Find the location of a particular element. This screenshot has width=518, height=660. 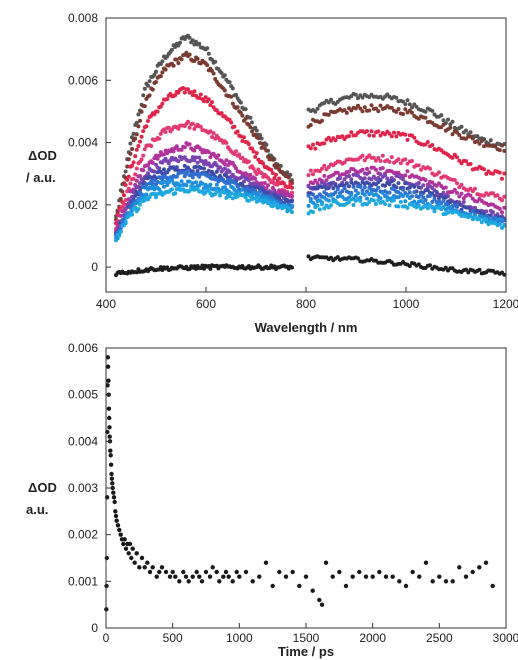

spectra-x-tick-label: 1200 is located at coordinates (505, 304).